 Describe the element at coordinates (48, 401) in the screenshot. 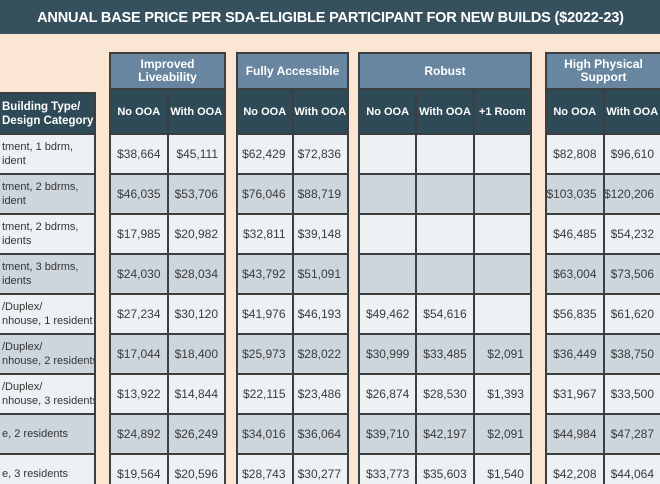

I see `row-label-line: nhouse, 3 residents` at that location.